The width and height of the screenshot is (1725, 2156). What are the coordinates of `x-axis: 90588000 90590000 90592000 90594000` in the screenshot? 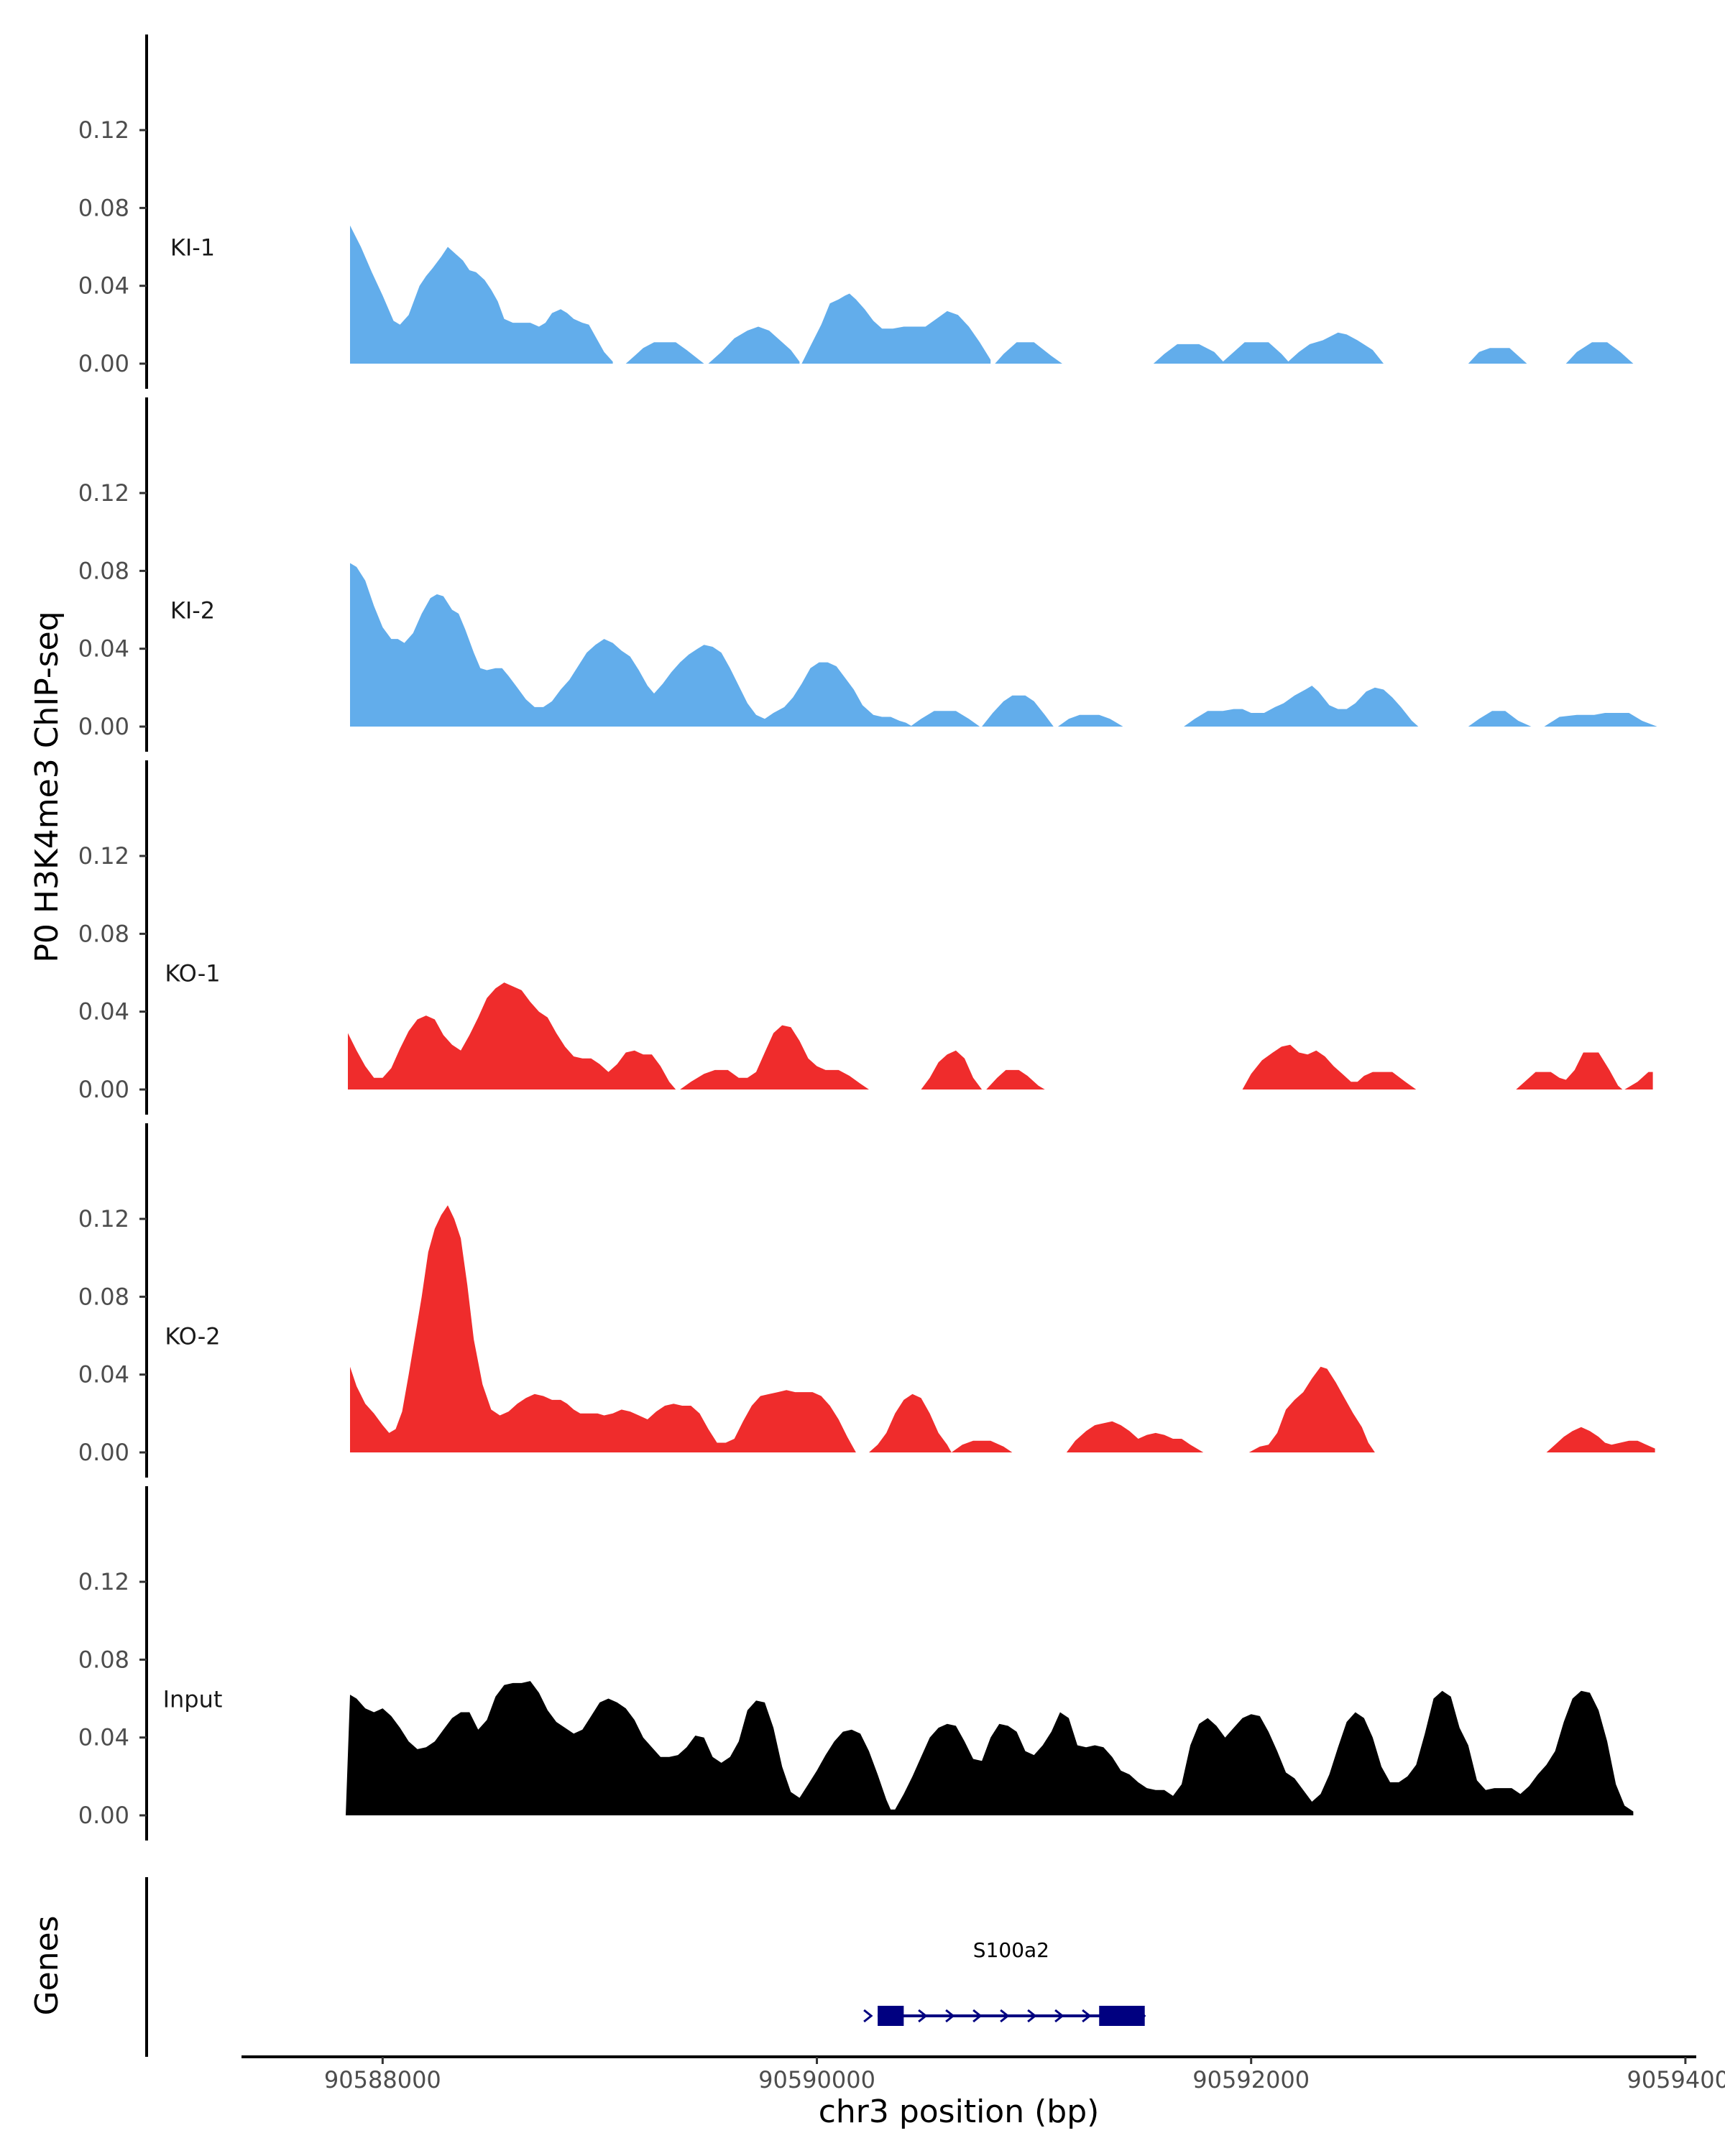 It's located at (983, 2074).